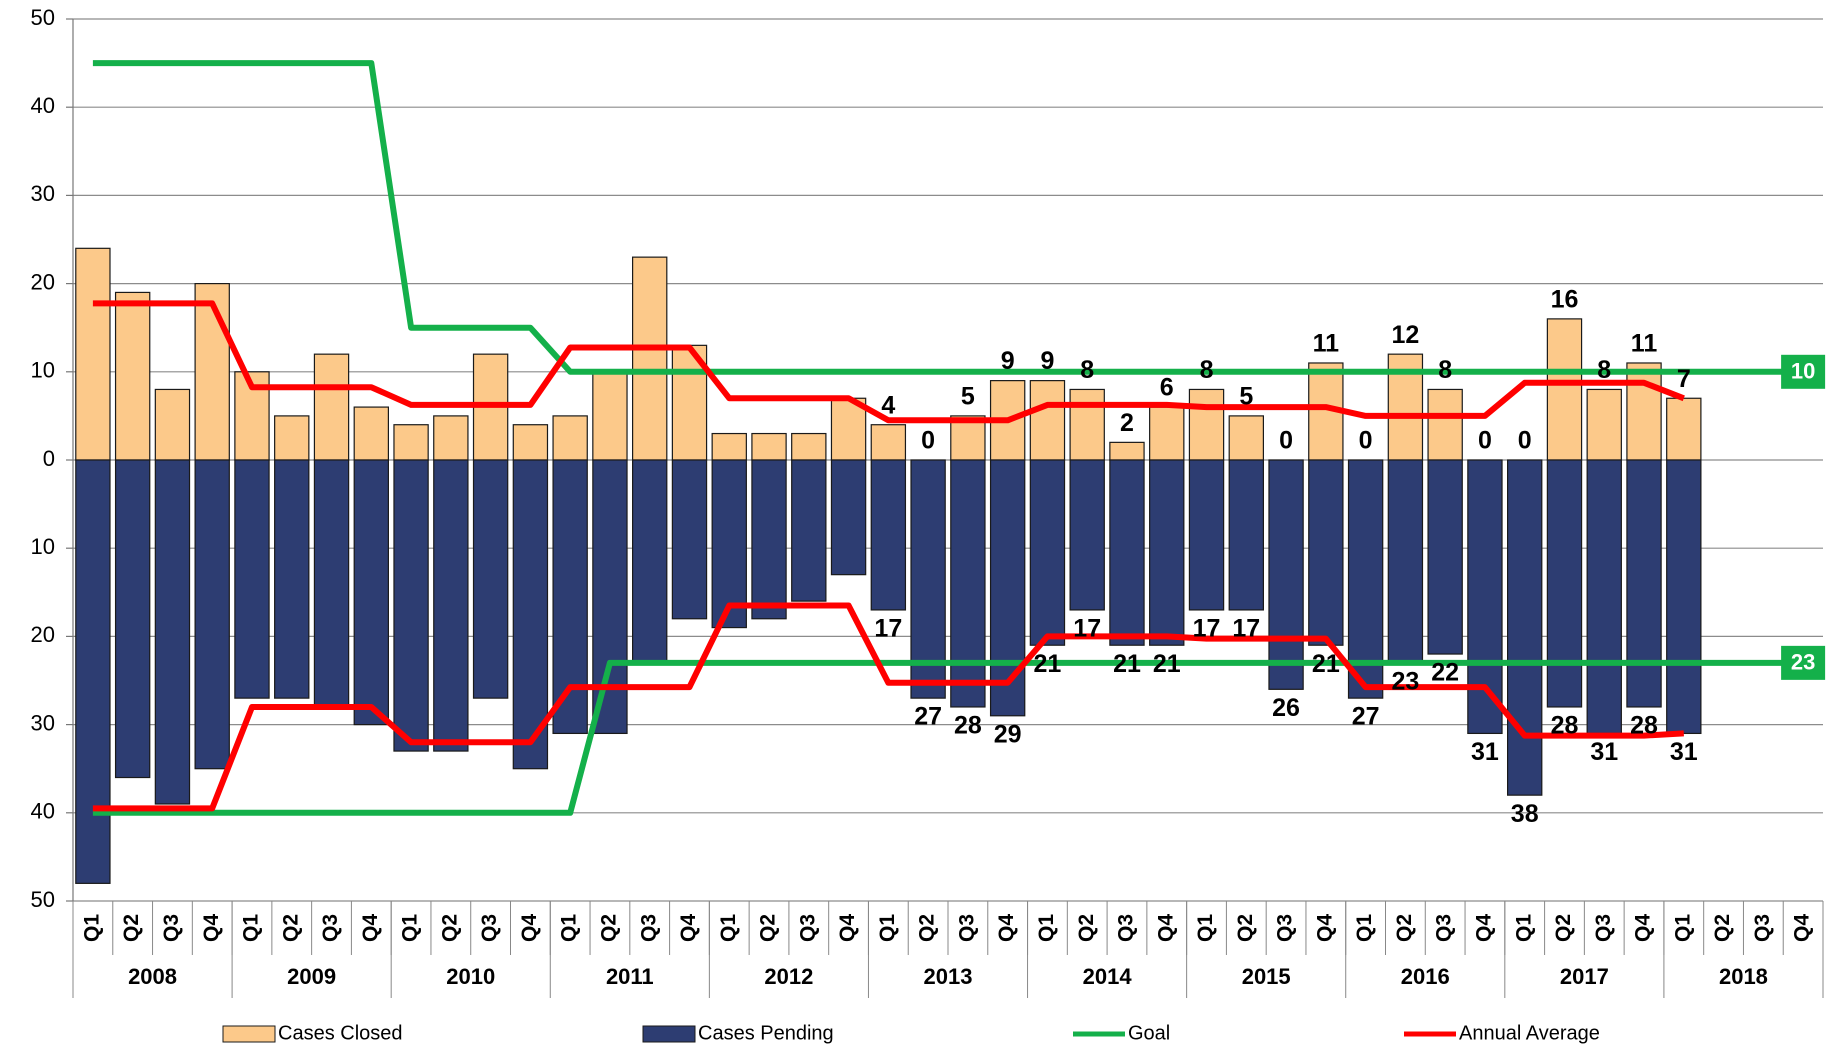 Image resolution: width=1839 pixels, height=1055 pixels. I want to click on legend-label: Annual Average, so click(1529, 1033).